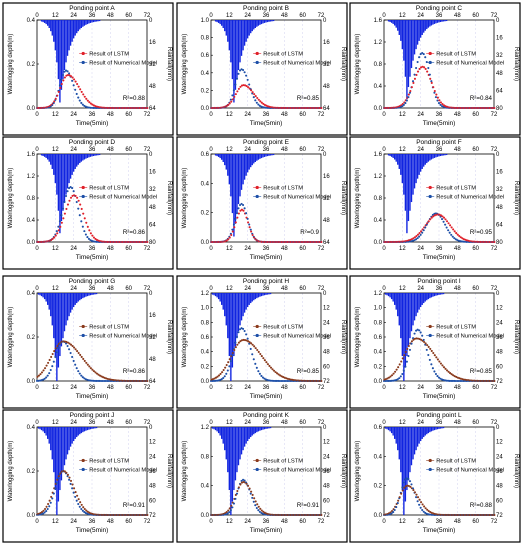  Describe the element at coordinates (229, 16) in the screenshot. I see `top-tick-label: 12` at that location.